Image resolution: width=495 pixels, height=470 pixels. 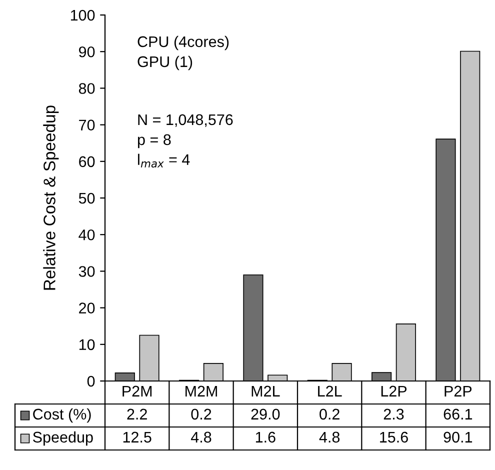 What do you see at coordinates (164, 161) in the screenshot?
I see `annotation: l$_{max}$ = 4` at bounding box center [164, 161].